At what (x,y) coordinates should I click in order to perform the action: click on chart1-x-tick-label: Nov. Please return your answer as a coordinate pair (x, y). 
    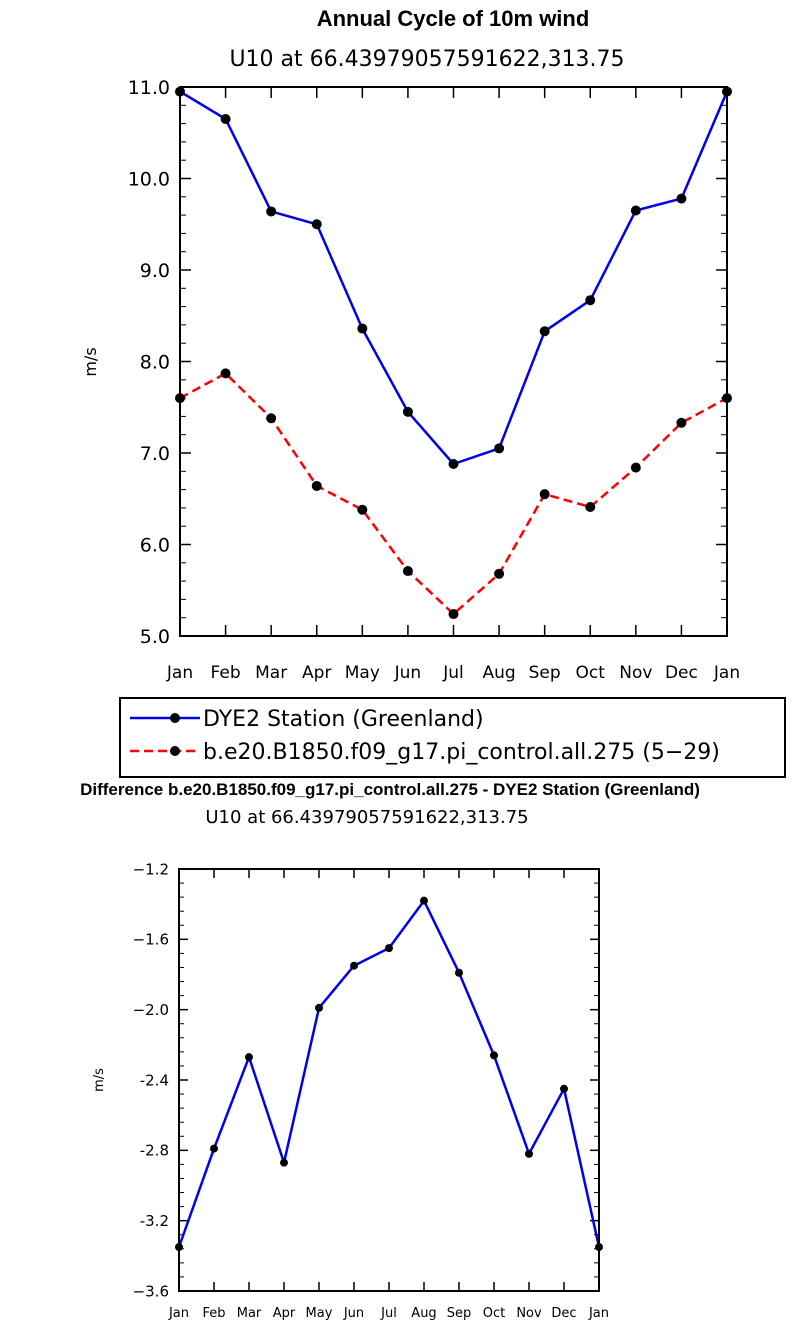
    Looking at the image, I should click on (635, 673).